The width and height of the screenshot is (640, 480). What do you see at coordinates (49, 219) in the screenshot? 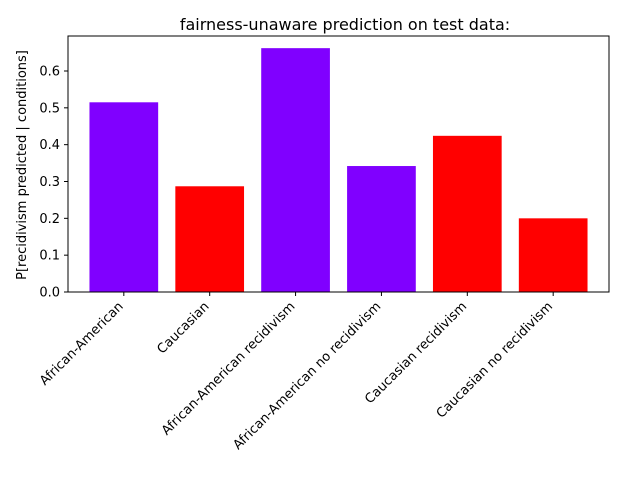
I see `y-tick-label: 0.2` at bounding box center [49, 219].